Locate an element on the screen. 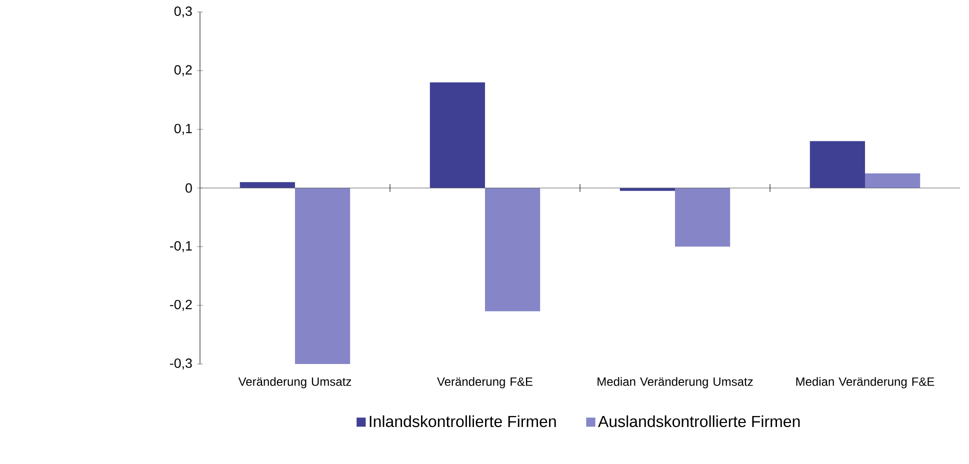 This screenshot has width=969, height=464. x-tick-label: Veränderung F&E is located at coordinates (484, 382).